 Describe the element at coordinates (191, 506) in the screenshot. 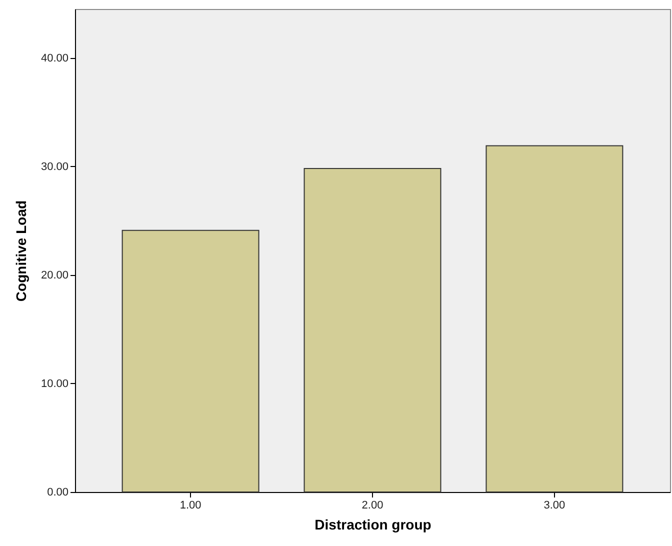

I see `x-tick-label: 1.00` at that location.